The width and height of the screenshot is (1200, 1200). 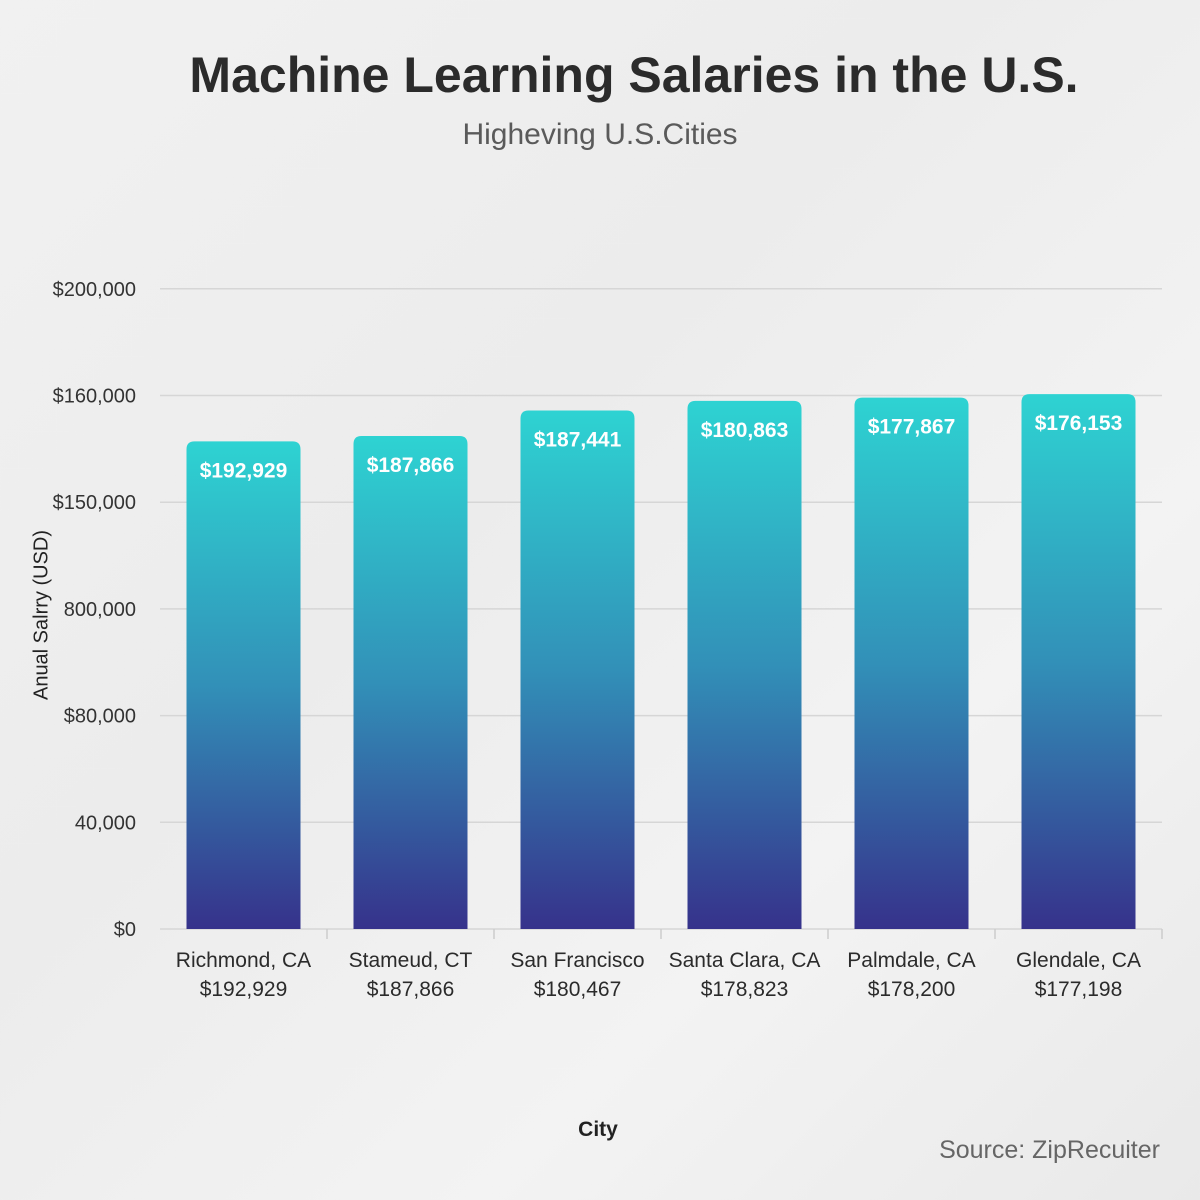 What do you see at coordinates (125, 930) in the screenshot?
I see `y-tick-label: $0` at bounding box center [125, 930].